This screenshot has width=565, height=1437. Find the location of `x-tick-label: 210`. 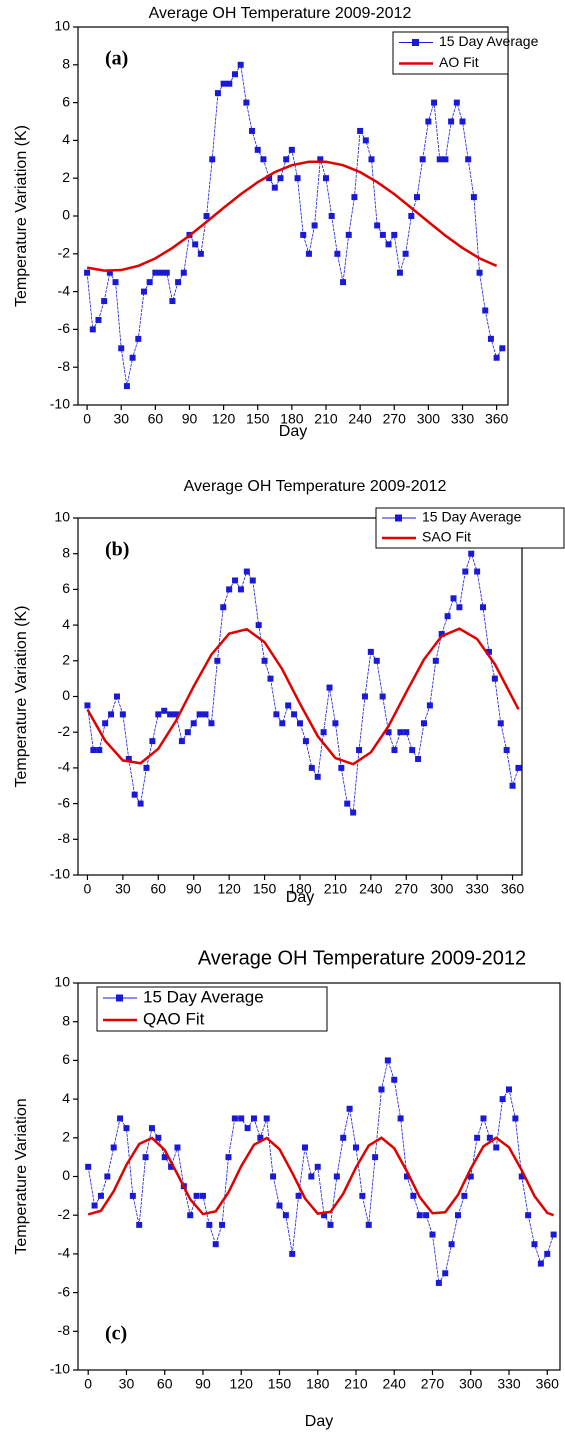

x-tick-label: 210 is located at coordinates (326, 419).